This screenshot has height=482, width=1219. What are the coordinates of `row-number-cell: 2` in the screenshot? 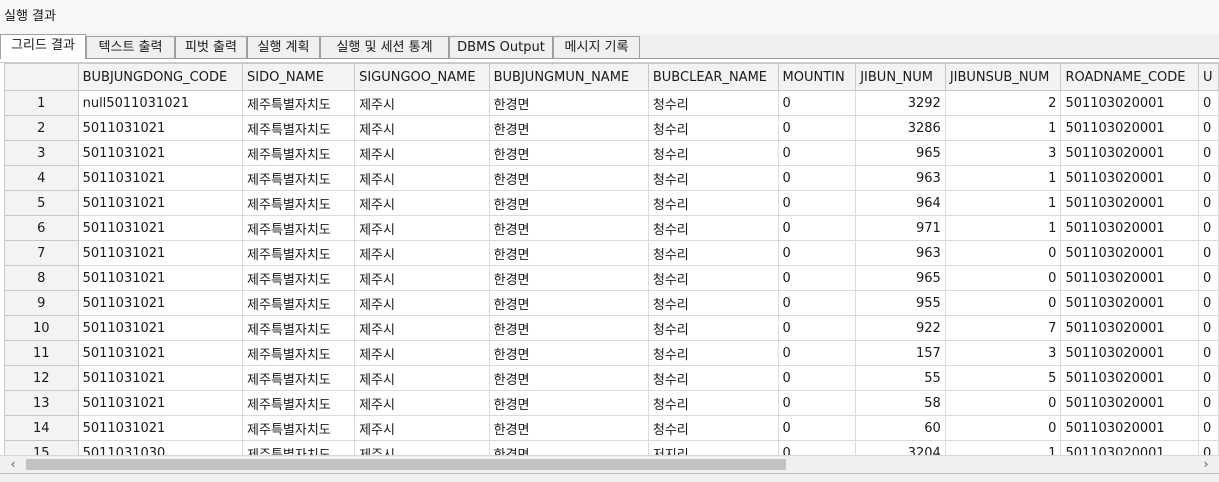 It's located at (41, 128).